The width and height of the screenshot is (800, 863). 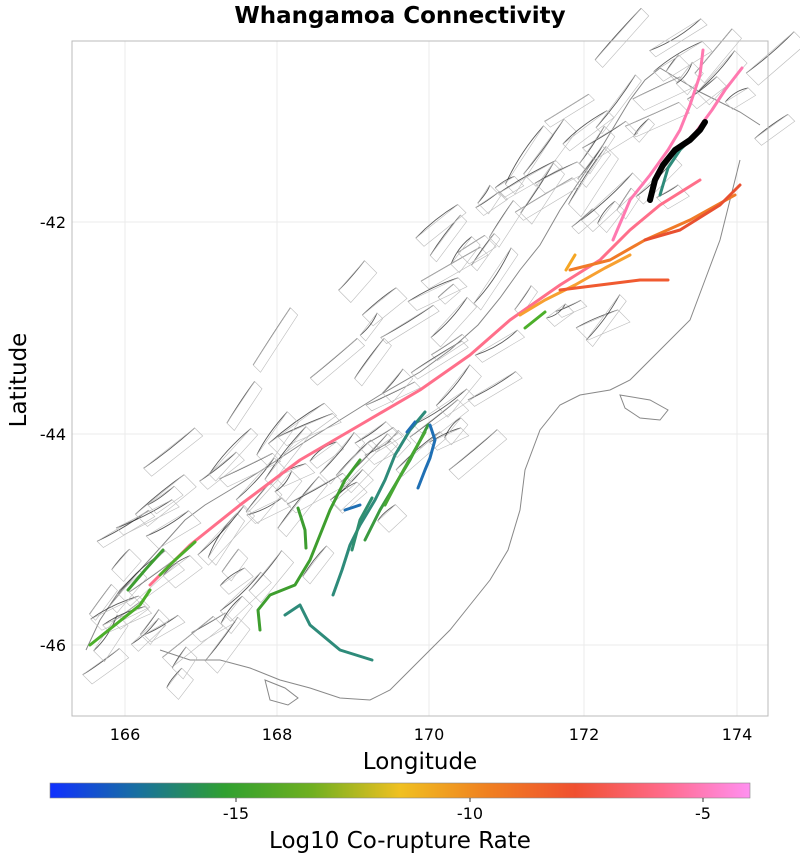 I want to click on x-tick-label: 170, so click(x=429, y=734).